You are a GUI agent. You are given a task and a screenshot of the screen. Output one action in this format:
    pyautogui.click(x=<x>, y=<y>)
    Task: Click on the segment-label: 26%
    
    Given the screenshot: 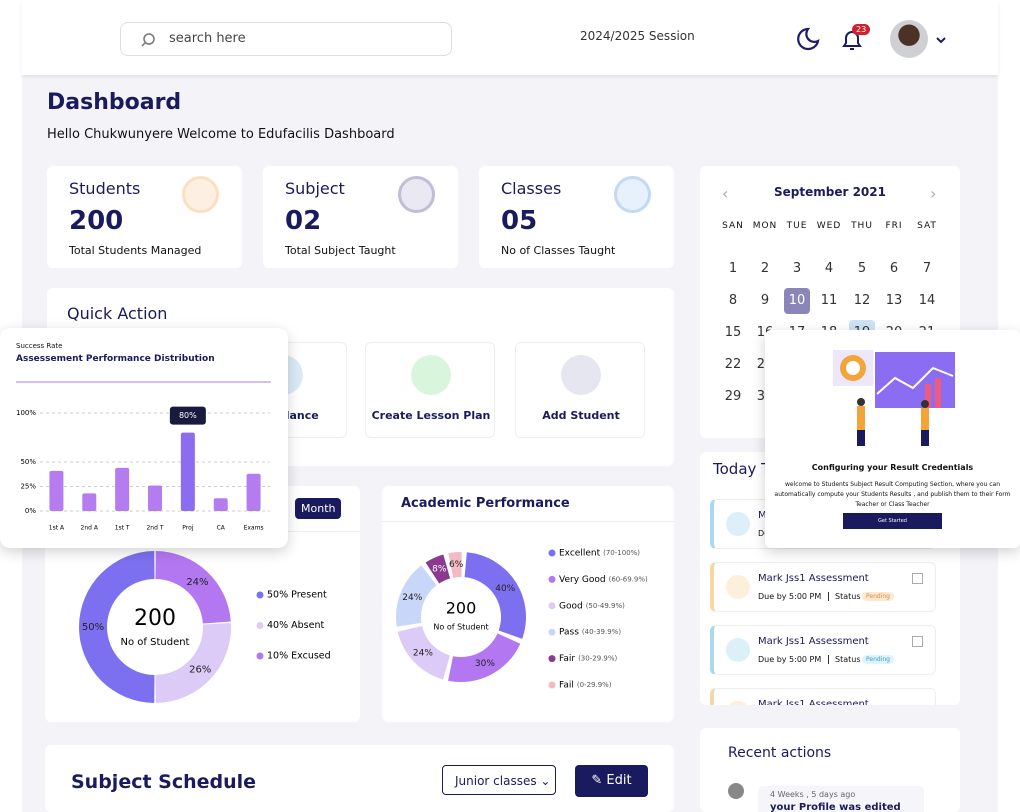 What is the action you would take?
    pyautogui.click(x=200, y=669)
    